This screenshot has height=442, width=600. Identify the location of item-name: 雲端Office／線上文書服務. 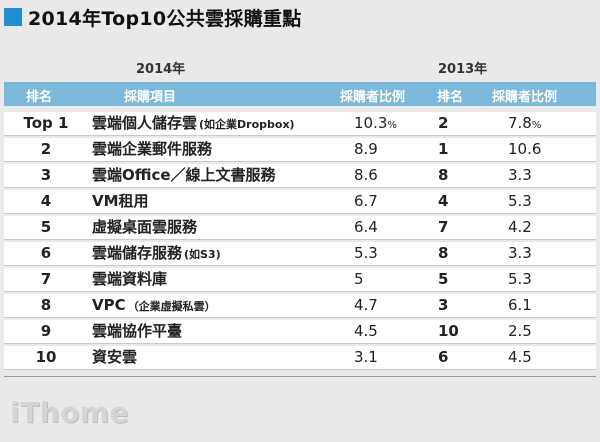
(184, 175).